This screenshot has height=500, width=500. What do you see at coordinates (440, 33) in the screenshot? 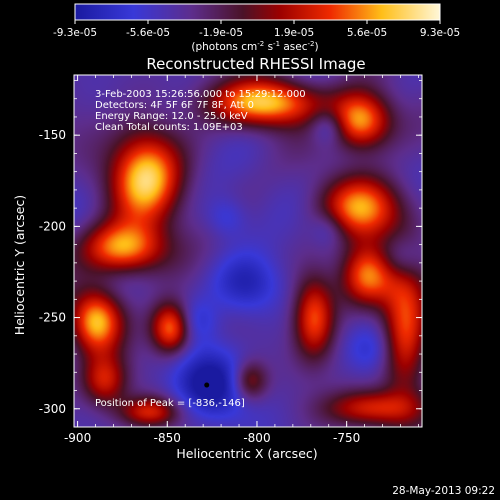
I see `colorbar-tick-label: 9.3e-05` at bounding box center [440, 33].